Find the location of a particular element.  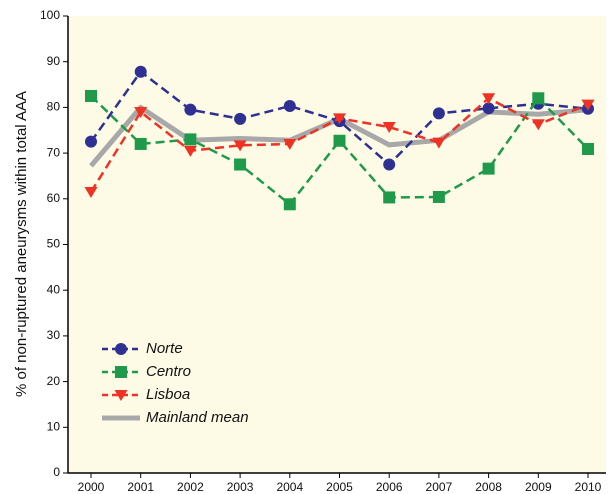

x-tick-label: 2007 is located at coordinates (439, 487).